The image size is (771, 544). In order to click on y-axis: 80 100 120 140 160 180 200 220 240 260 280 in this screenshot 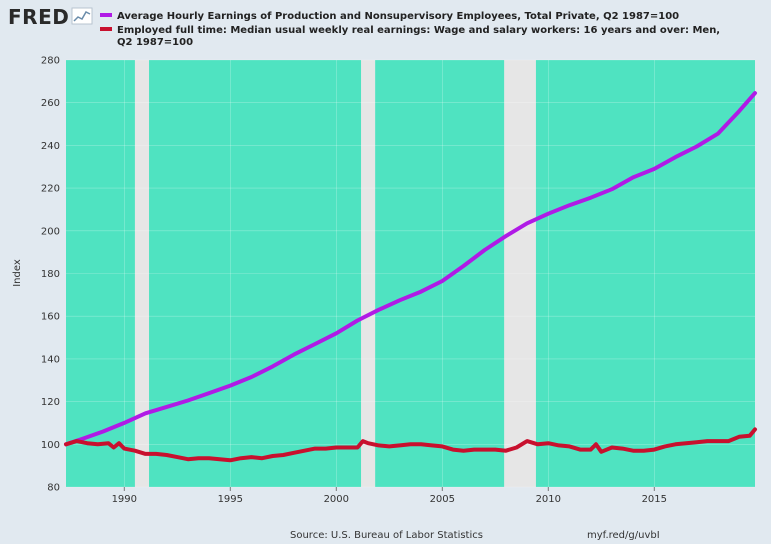, I will do `click(50, 275)`.